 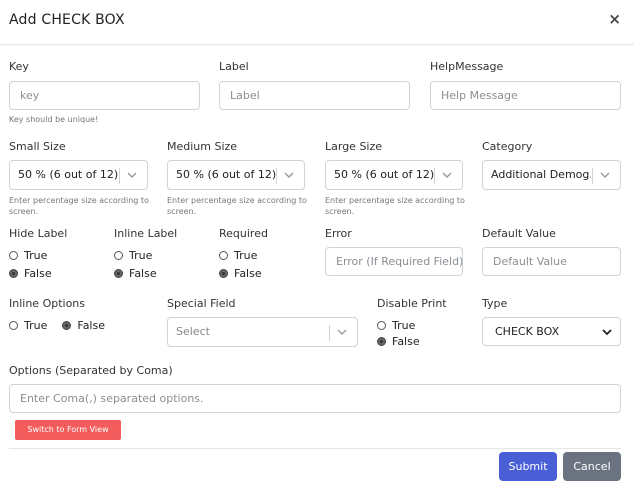 What do you see at coordinates (68, 174) in the screenshot?
I see `small-size-value: 50 % (6 out of 12)` at bounding box center [68, 174].